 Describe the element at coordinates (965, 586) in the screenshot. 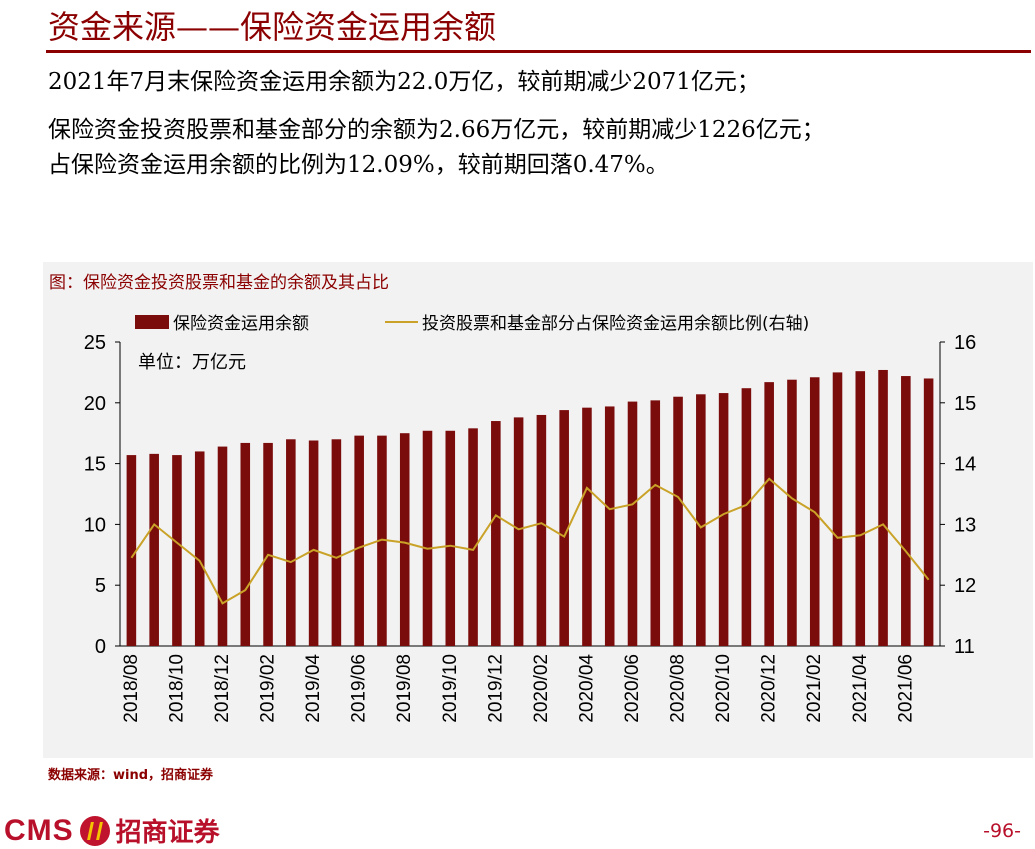

I see `right-axis-tick-label: 12` at that location.